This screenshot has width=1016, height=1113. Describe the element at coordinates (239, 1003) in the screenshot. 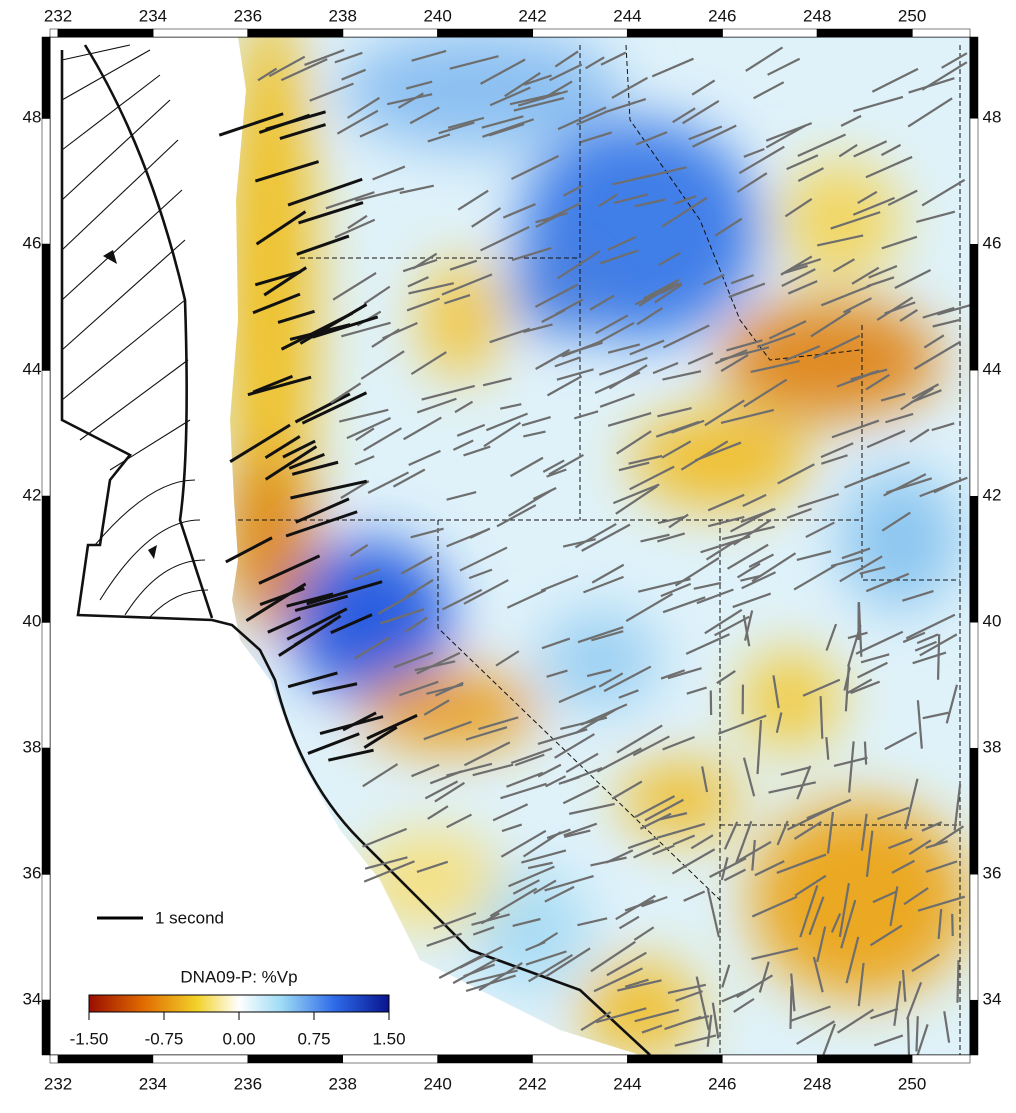

I see `colorbar` at that location.